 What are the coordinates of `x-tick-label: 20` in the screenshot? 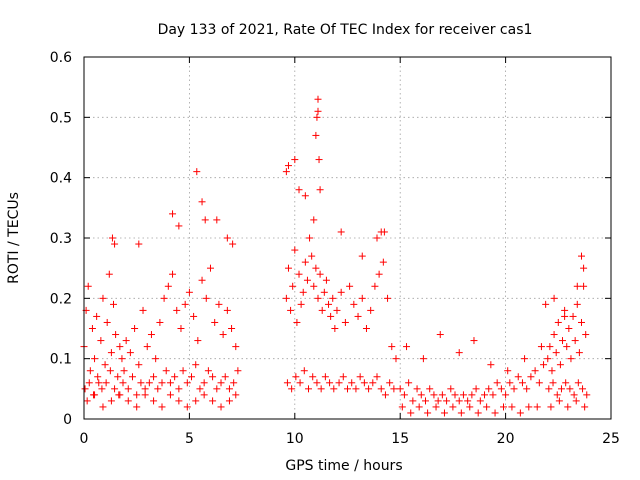 It's located at (506, 439).